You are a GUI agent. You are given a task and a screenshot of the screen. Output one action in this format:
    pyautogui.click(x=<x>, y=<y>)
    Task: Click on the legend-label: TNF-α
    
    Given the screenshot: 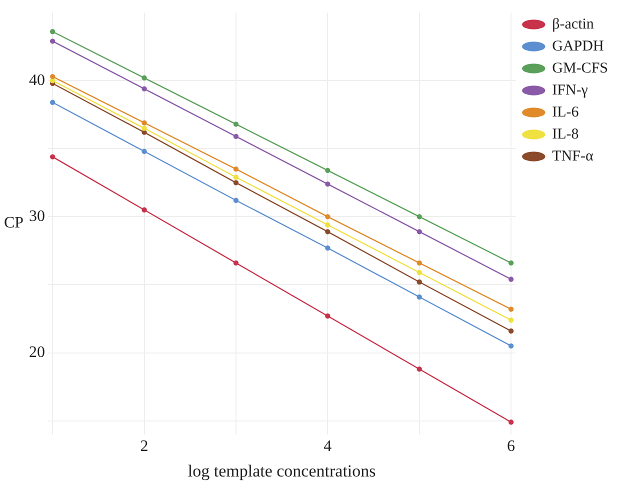 What is the action you would take?
    pyautogui.click(x=573, y=156)
    